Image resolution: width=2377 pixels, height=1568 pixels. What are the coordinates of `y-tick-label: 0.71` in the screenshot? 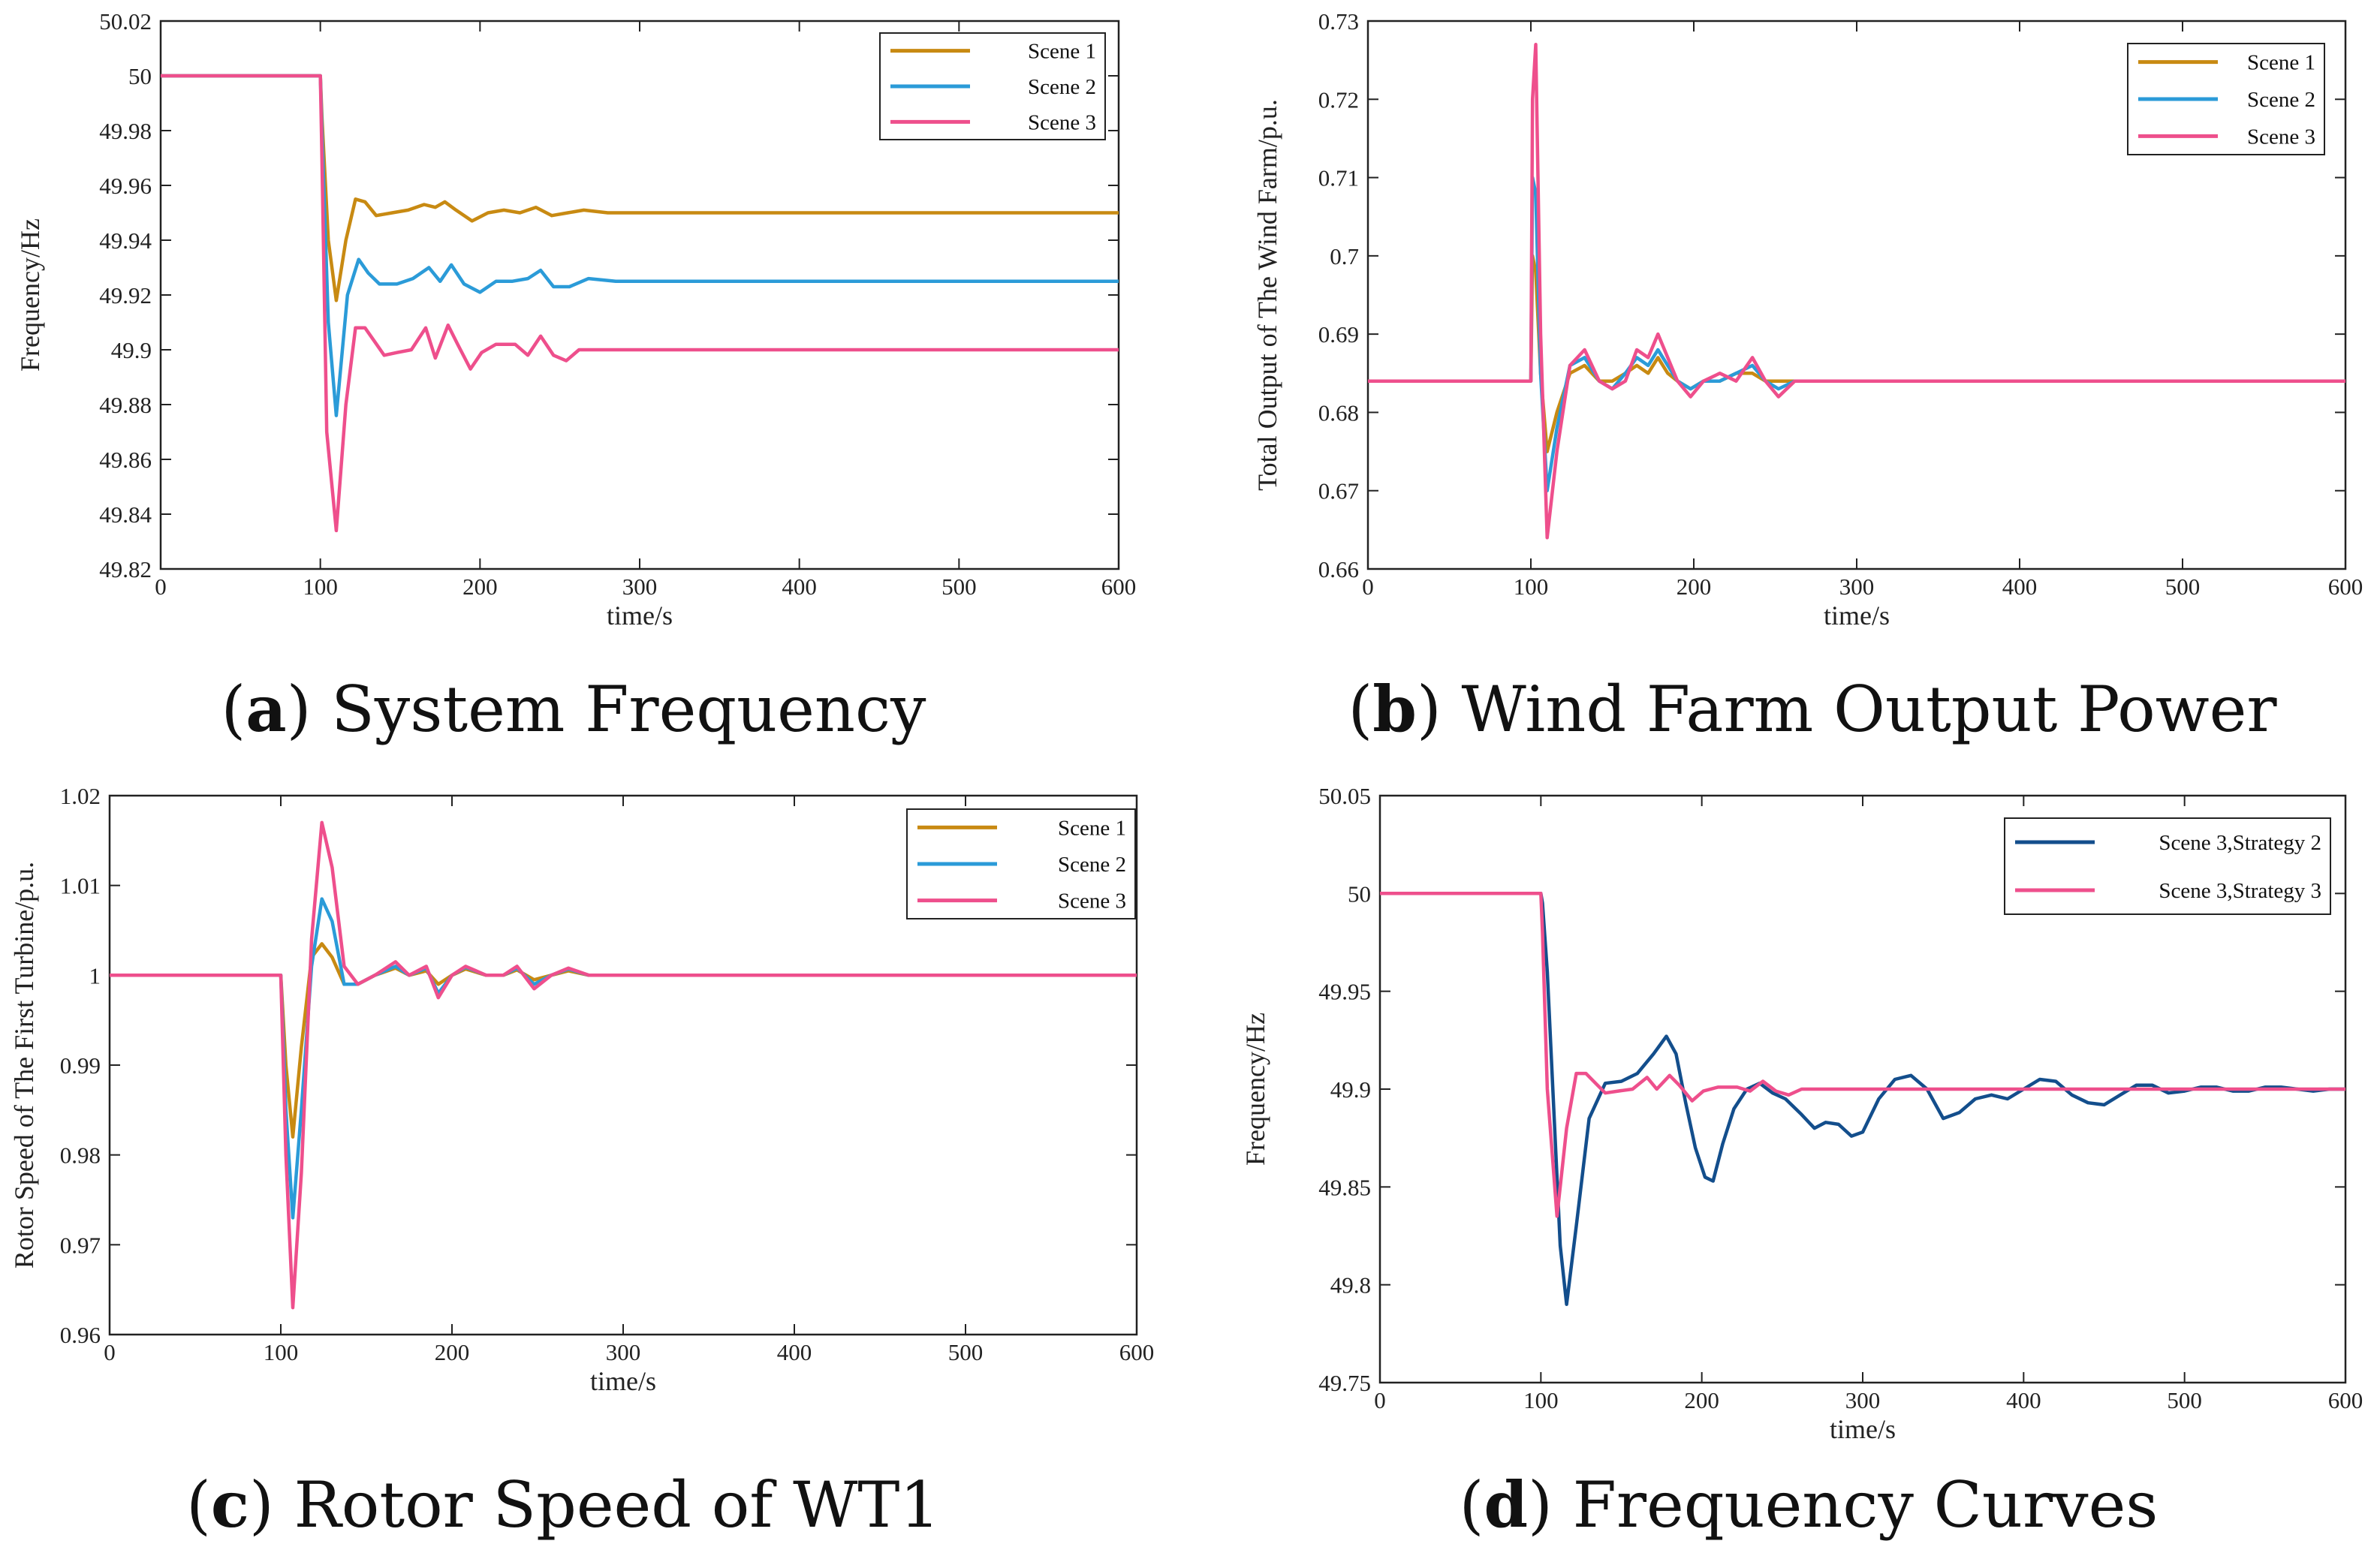 It's located at (1338, 178).